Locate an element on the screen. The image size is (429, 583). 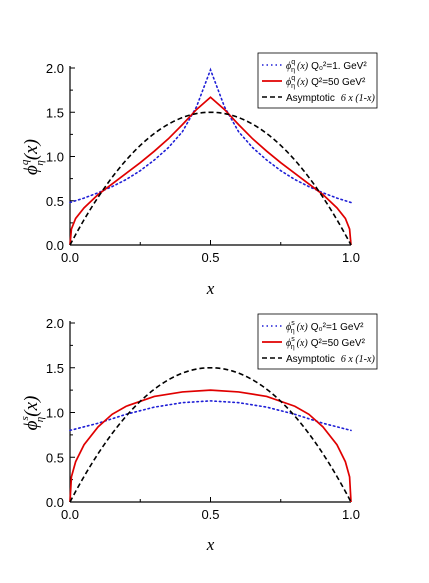
legend-frame is located at coordinates (317, 80).